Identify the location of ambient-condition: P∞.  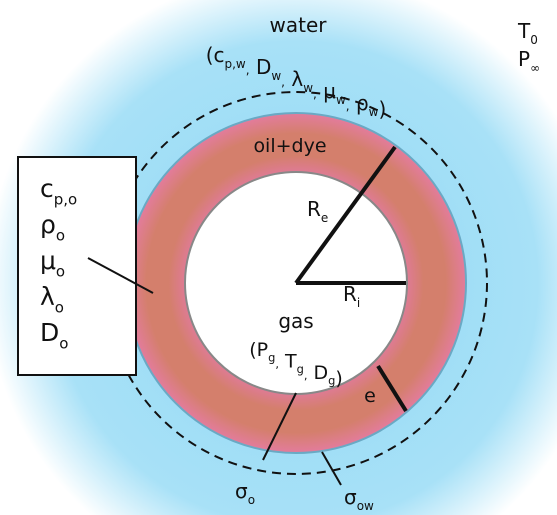
(529, 61).